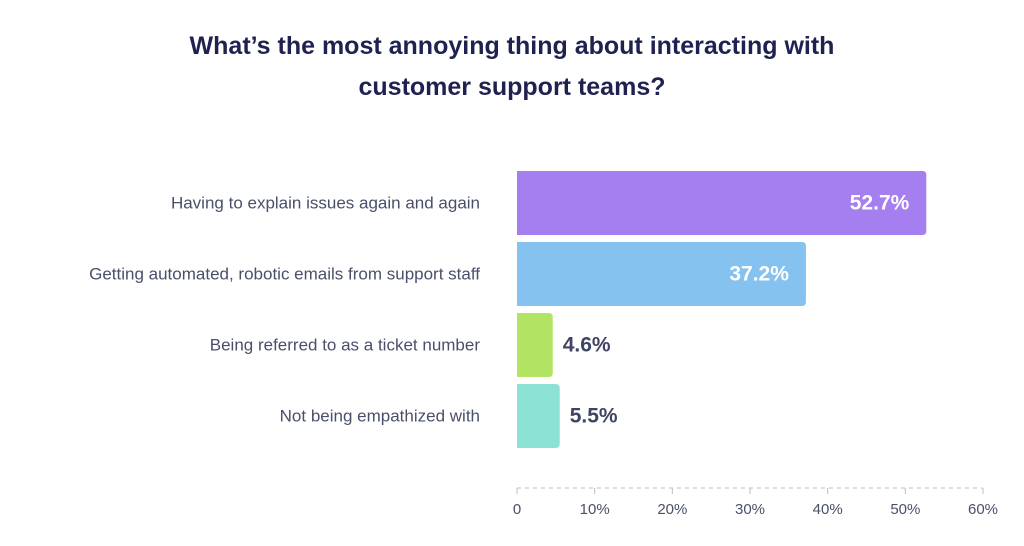 The width and height of the screenshot is (1024, 546). What do you see at coordinates (345, 345) in the screenshot?
I see `category-label: Being referred to as a ticket number` at bounding box center [345, 345].